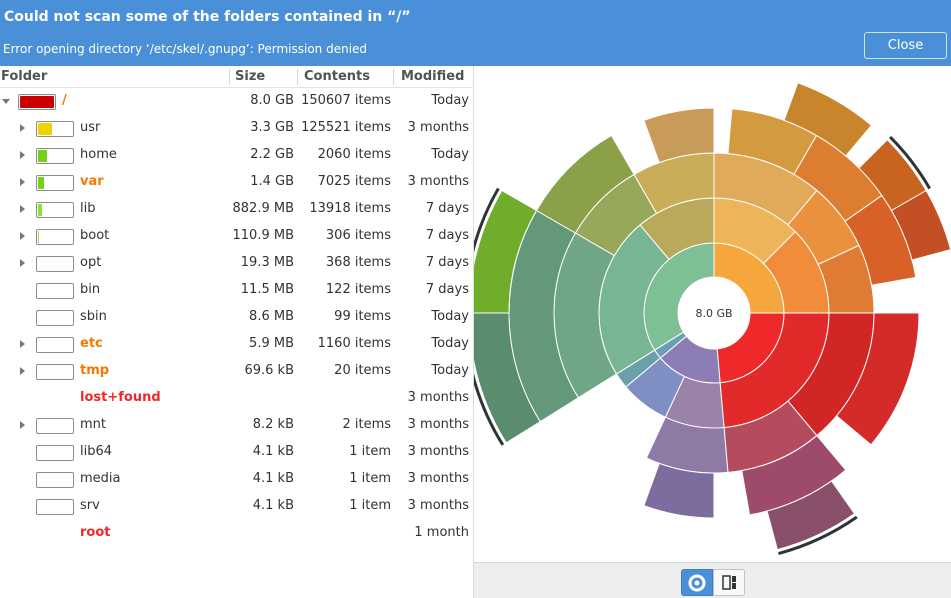  Describe the element at coordinates (358, 235) in the screenshot. I see `folder-contents: 306 items` at that location.